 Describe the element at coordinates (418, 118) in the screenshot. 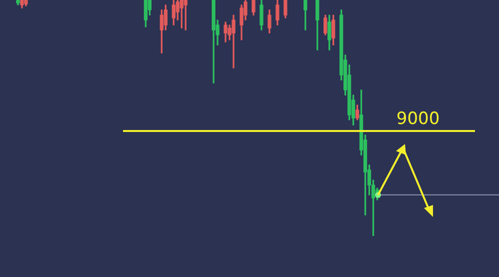

I see `annotation: 9000` at that location.